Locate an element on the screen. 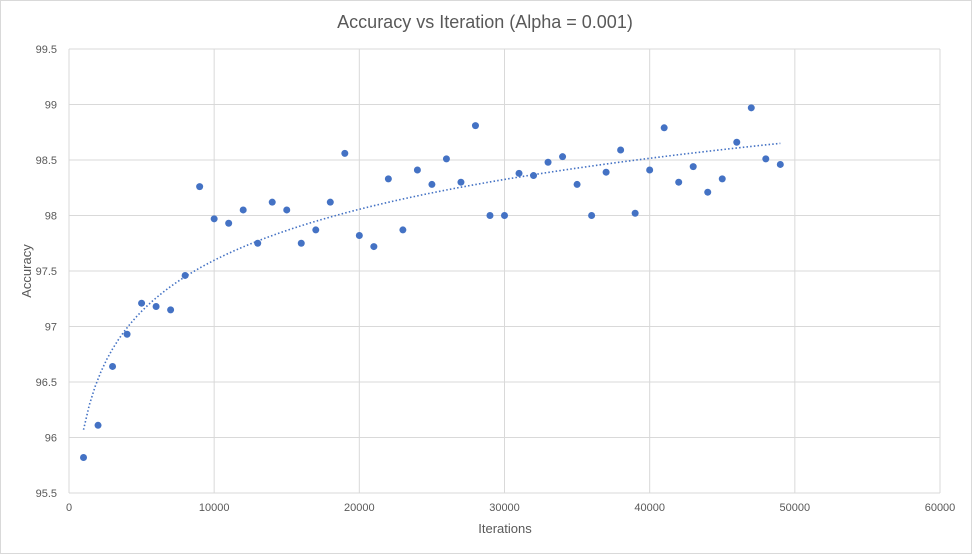 This screenshot has width=972, height=554. x-tick-label: 30000 is located at coordinates (504, 508).